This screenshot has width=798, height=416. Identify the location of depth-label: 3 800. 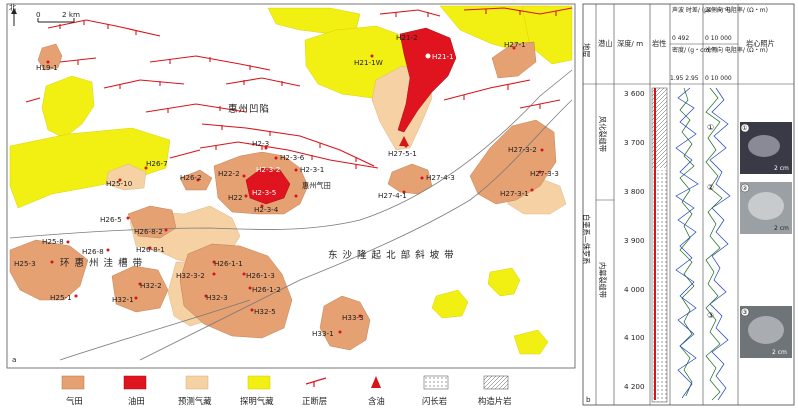
(634, 191).